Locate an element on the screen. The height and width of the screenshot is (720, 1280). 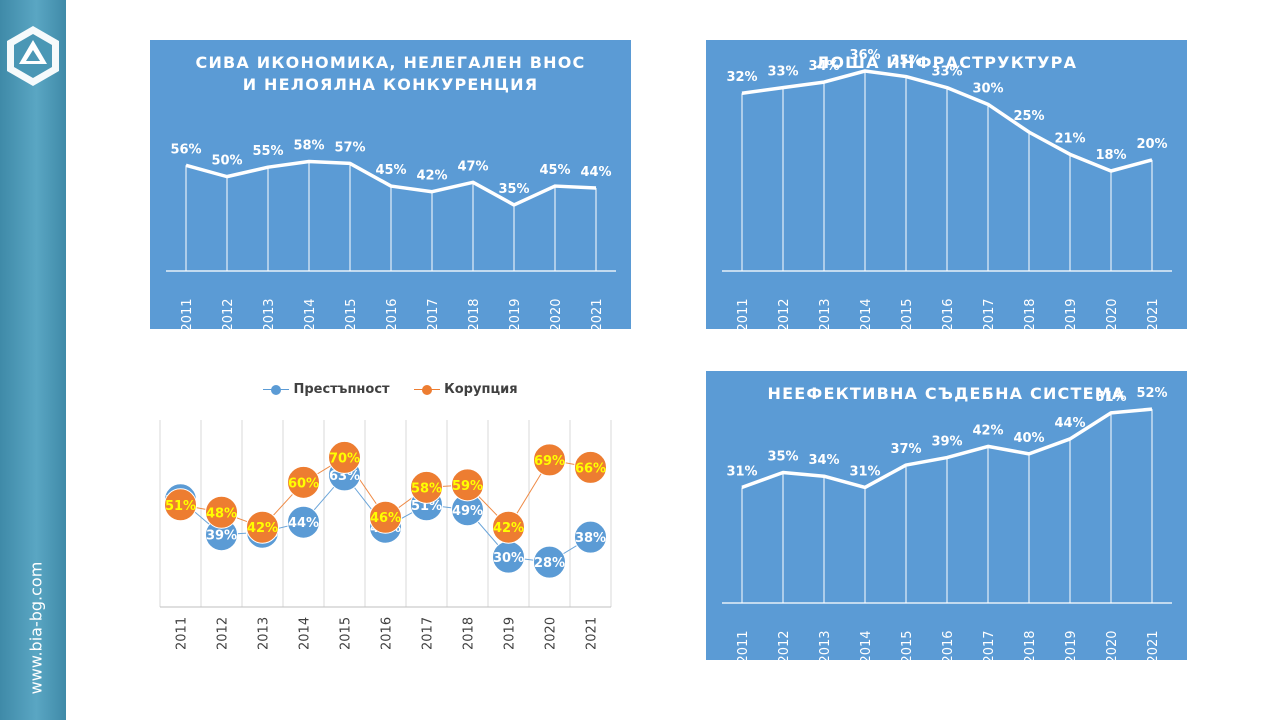
point-crime: 44% is located at coordinates (303, 522).